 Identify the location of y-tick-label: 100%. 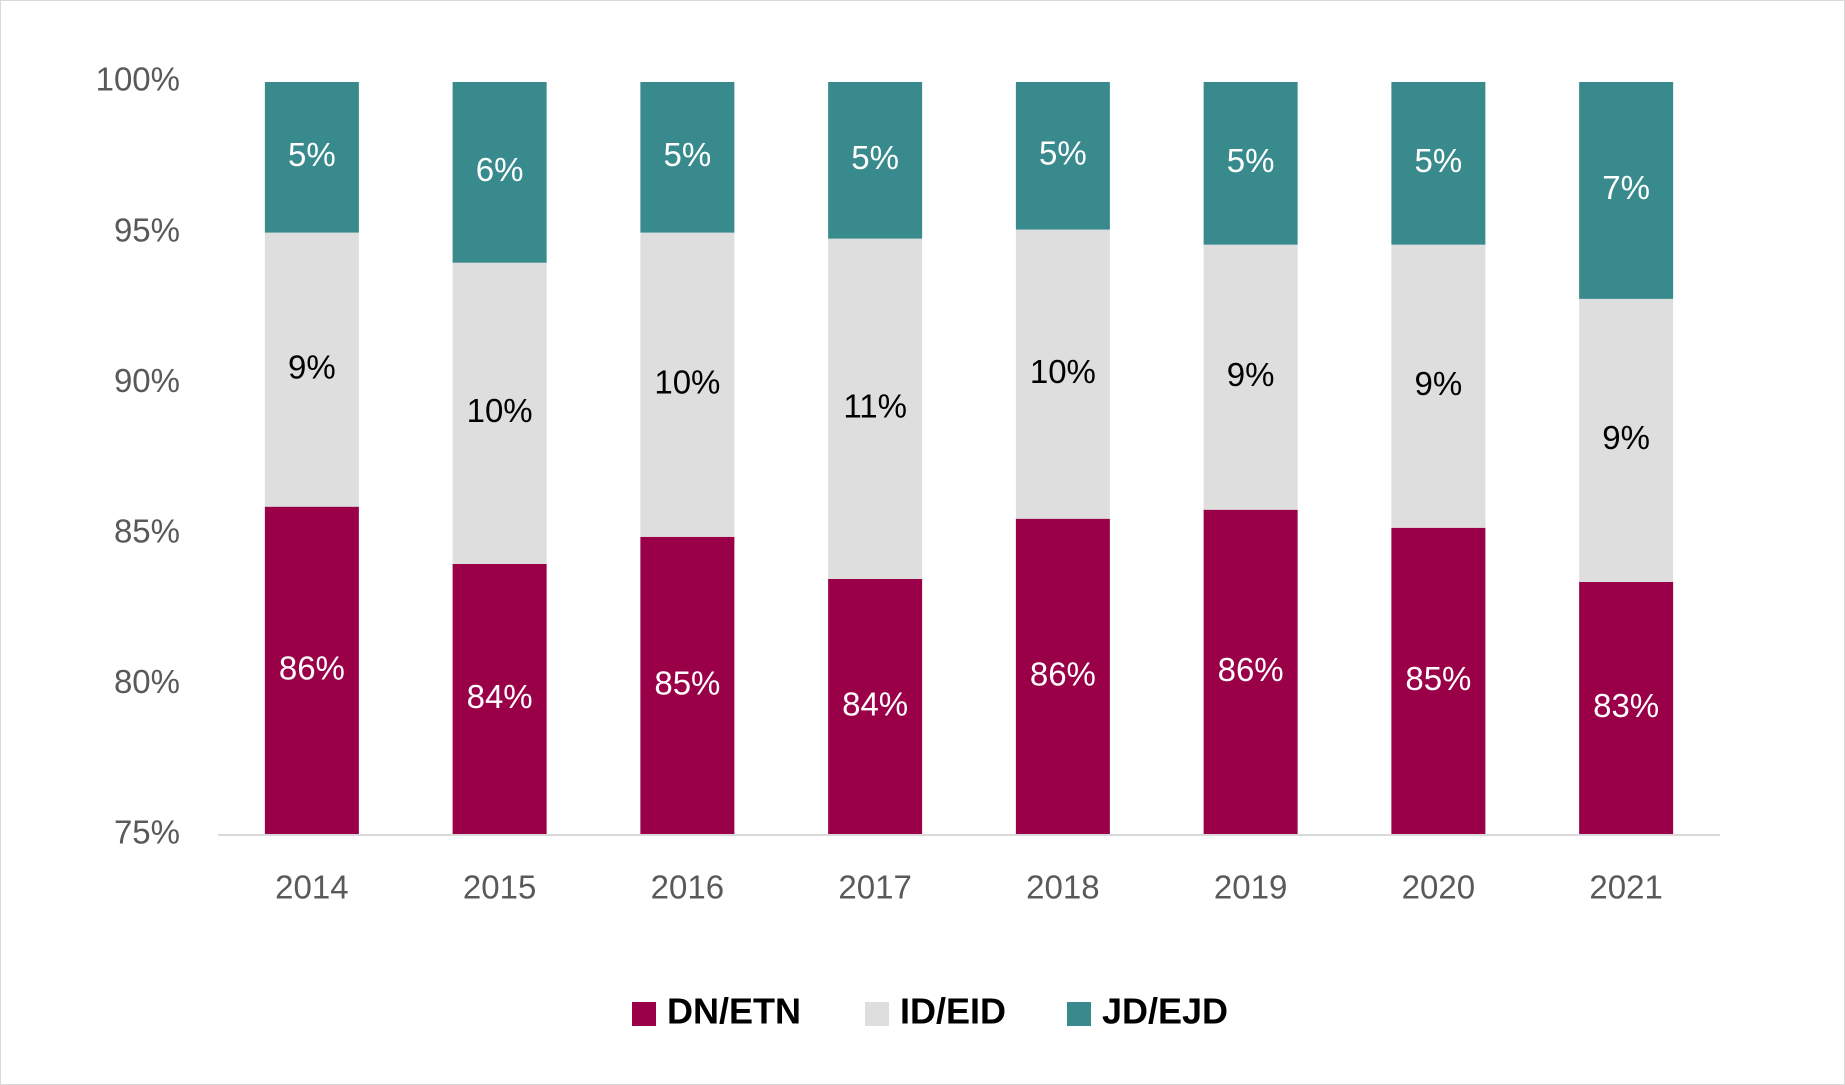
(138, 79).